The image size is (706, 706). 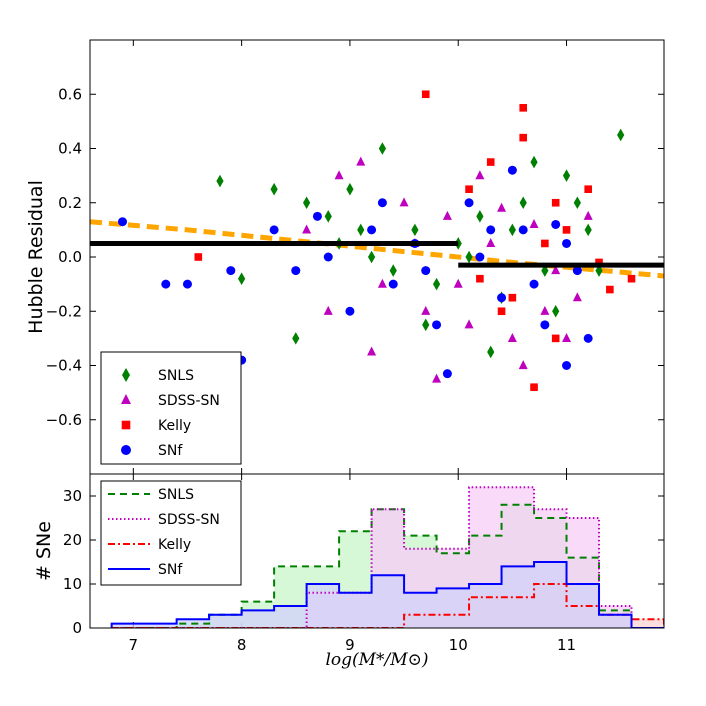 What do you see at coordinates (377, 254) in the screenshot?
I see `step-fit-lines` at bounding box center [377, 254].